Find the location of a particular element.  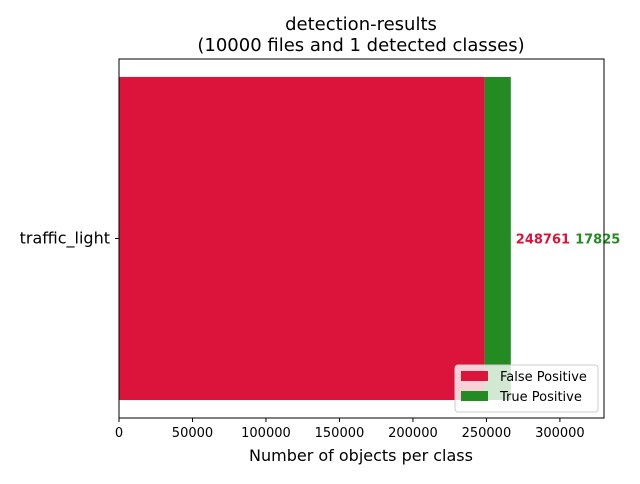

y-tick-label: traffic_light is located at coordinates (65, 239).